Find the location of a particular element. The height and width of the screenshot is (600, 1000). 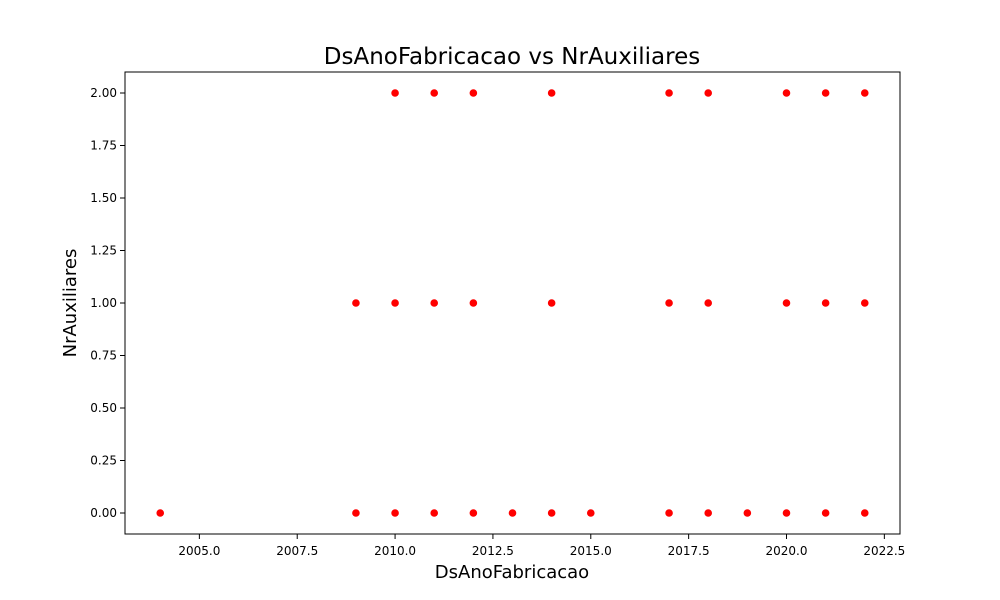

y-tick-label: 0.25 is located at coordinates (103, 461).